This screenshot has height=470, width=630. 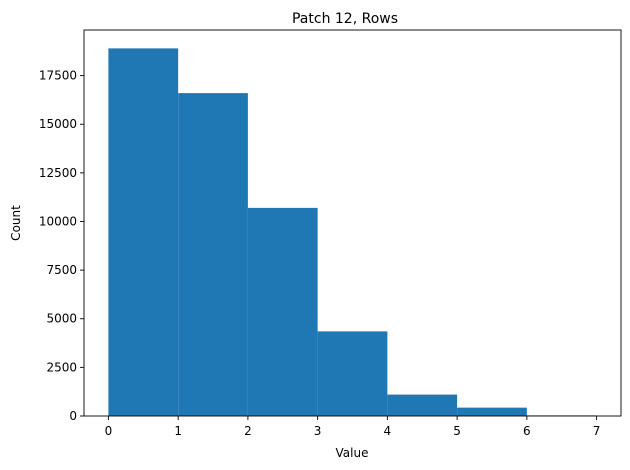 What do you see at coordinates (58, 173) in the screenshot?
I see `y-tick-label-5: 12500` at bounding box center [58, 173].